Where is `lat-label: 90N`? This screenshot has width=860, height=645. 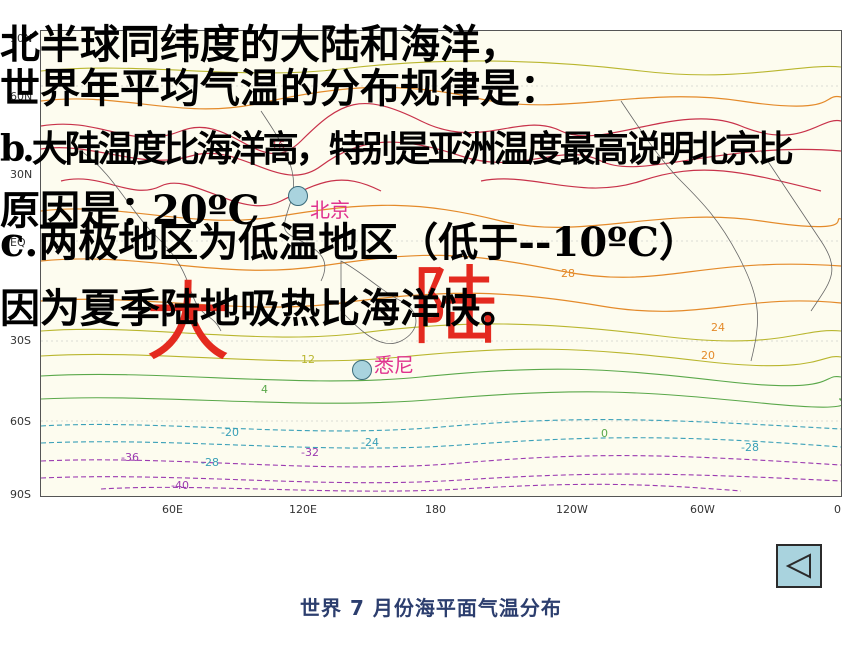 lat-label: 90N is located at coordinates (21, 38).